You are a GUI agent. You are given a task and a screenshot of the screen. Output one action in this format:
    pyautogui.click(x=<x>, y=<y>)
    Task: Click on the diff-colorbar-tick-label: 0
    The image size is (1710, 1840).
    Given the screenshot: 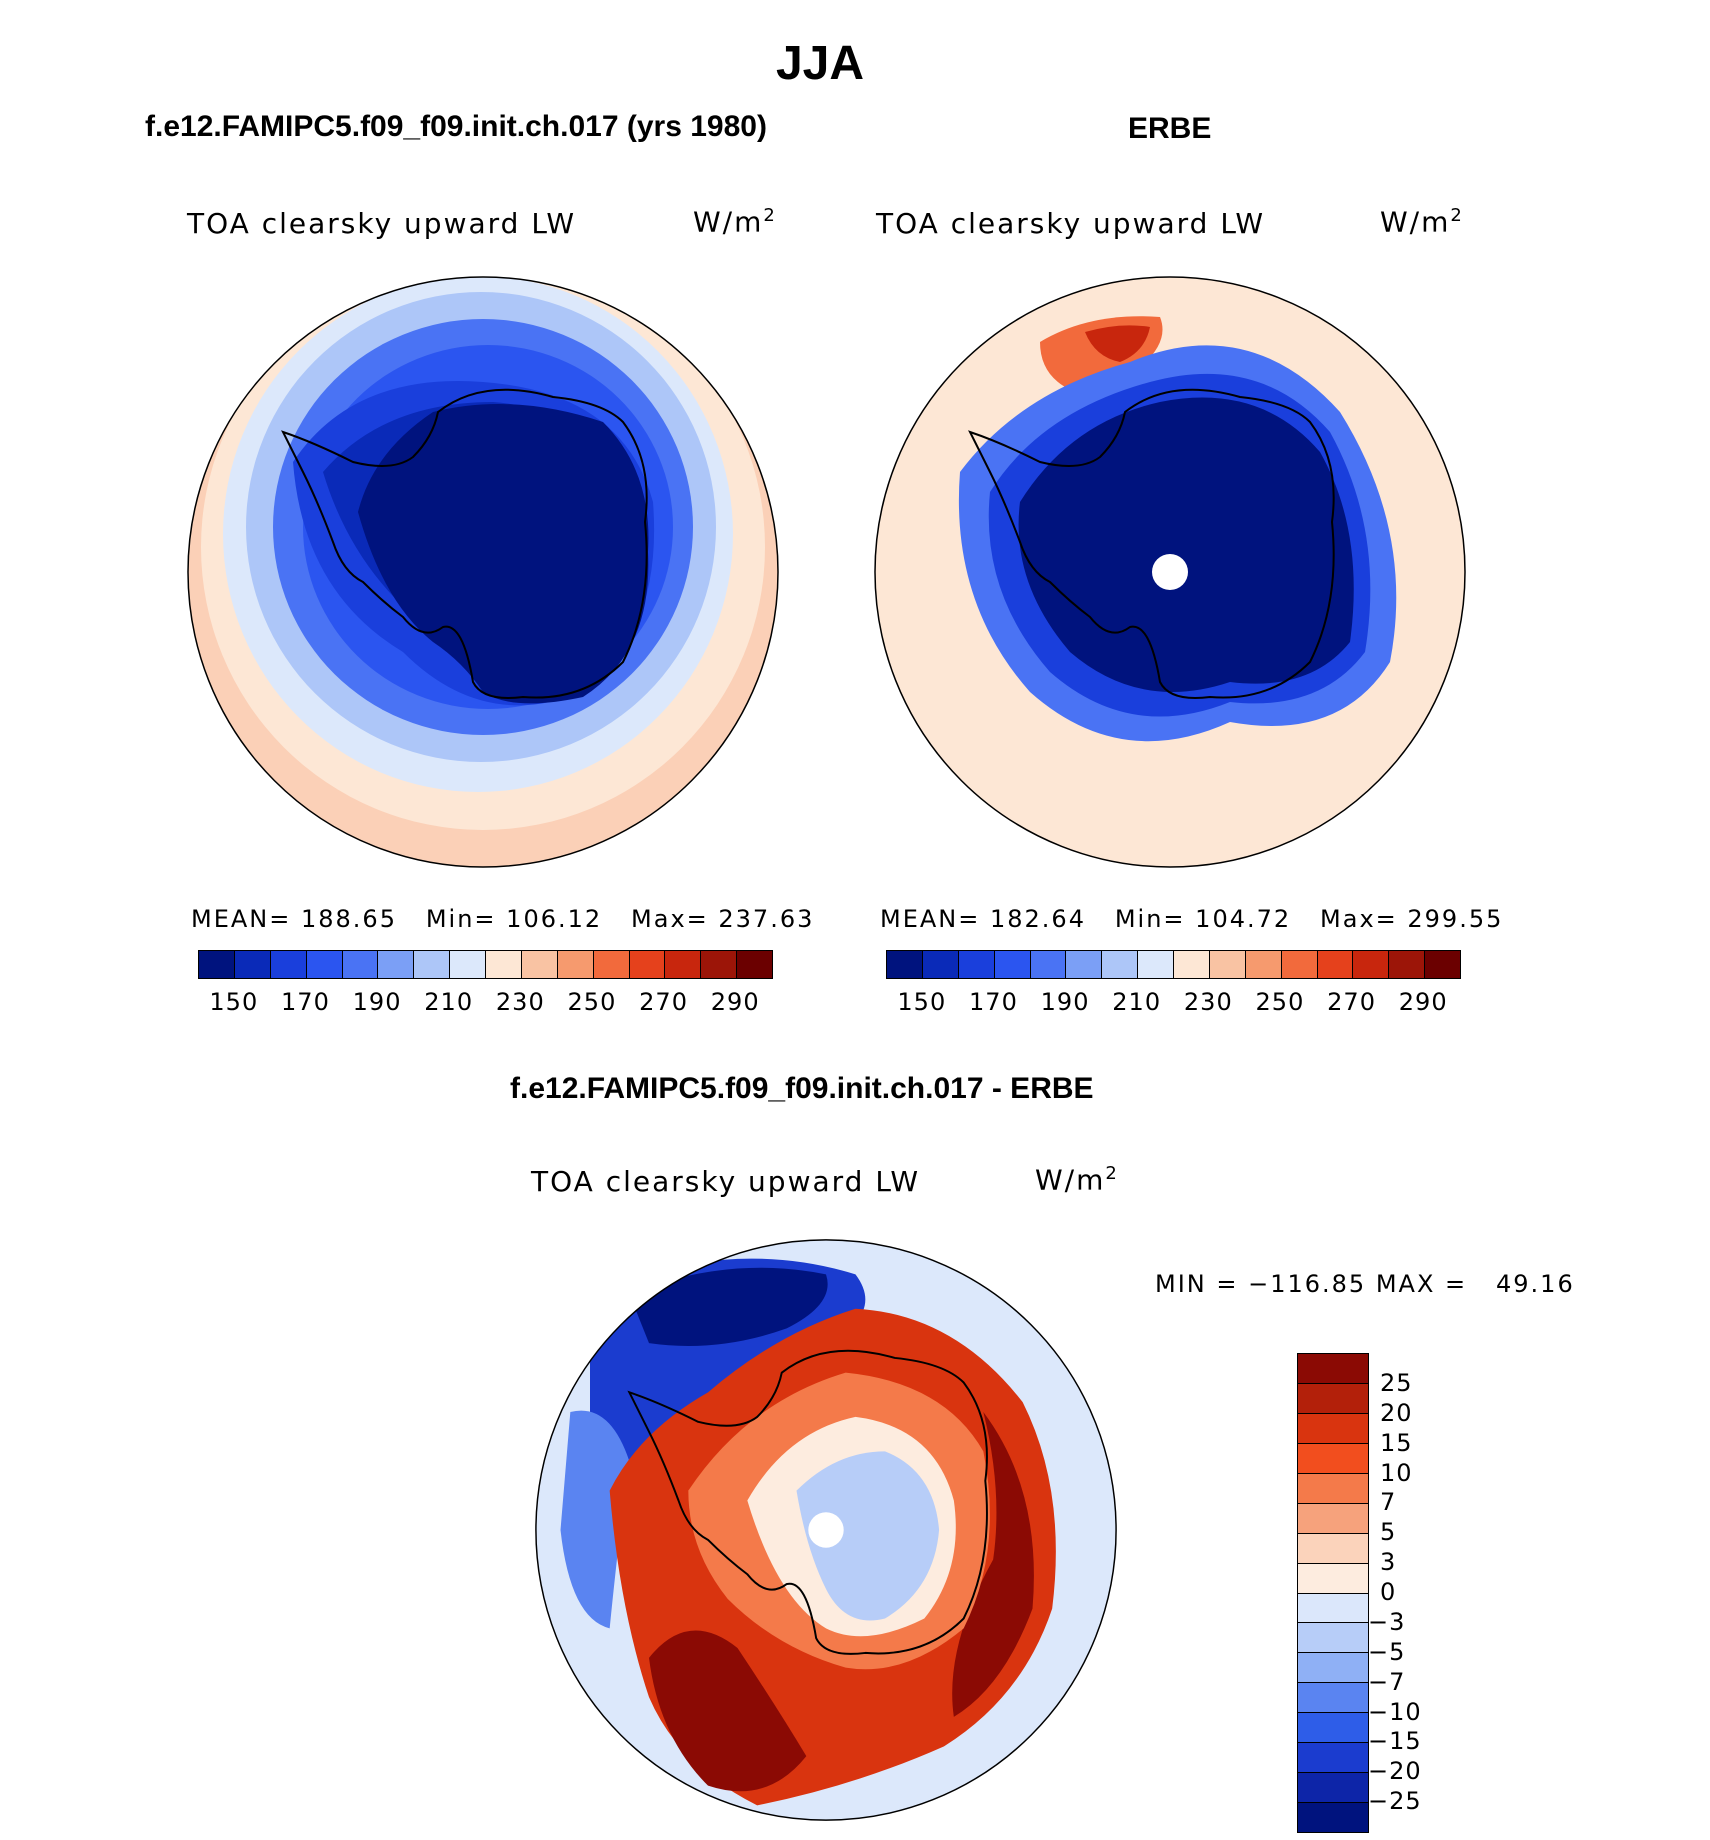 What is the action you would take?
    pyautogui.click(x=1388, y=1592)
    